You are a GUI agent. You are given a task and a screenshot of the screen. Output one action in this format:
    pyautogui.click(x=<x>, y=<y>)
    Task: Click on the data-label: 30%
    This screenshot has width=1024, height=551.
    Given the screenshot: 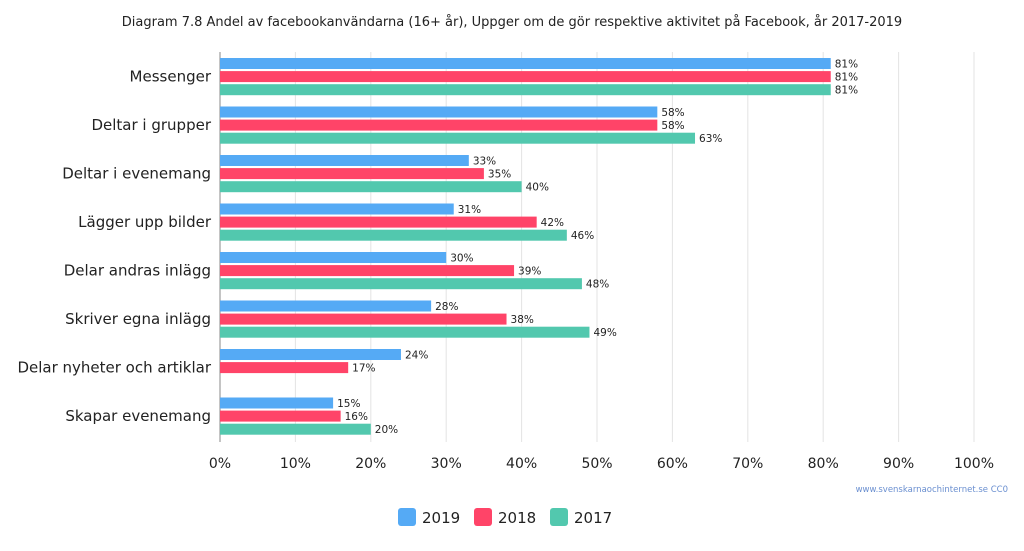 What is the action you would take?
    pyautogui.click(x=461, y=259)
    